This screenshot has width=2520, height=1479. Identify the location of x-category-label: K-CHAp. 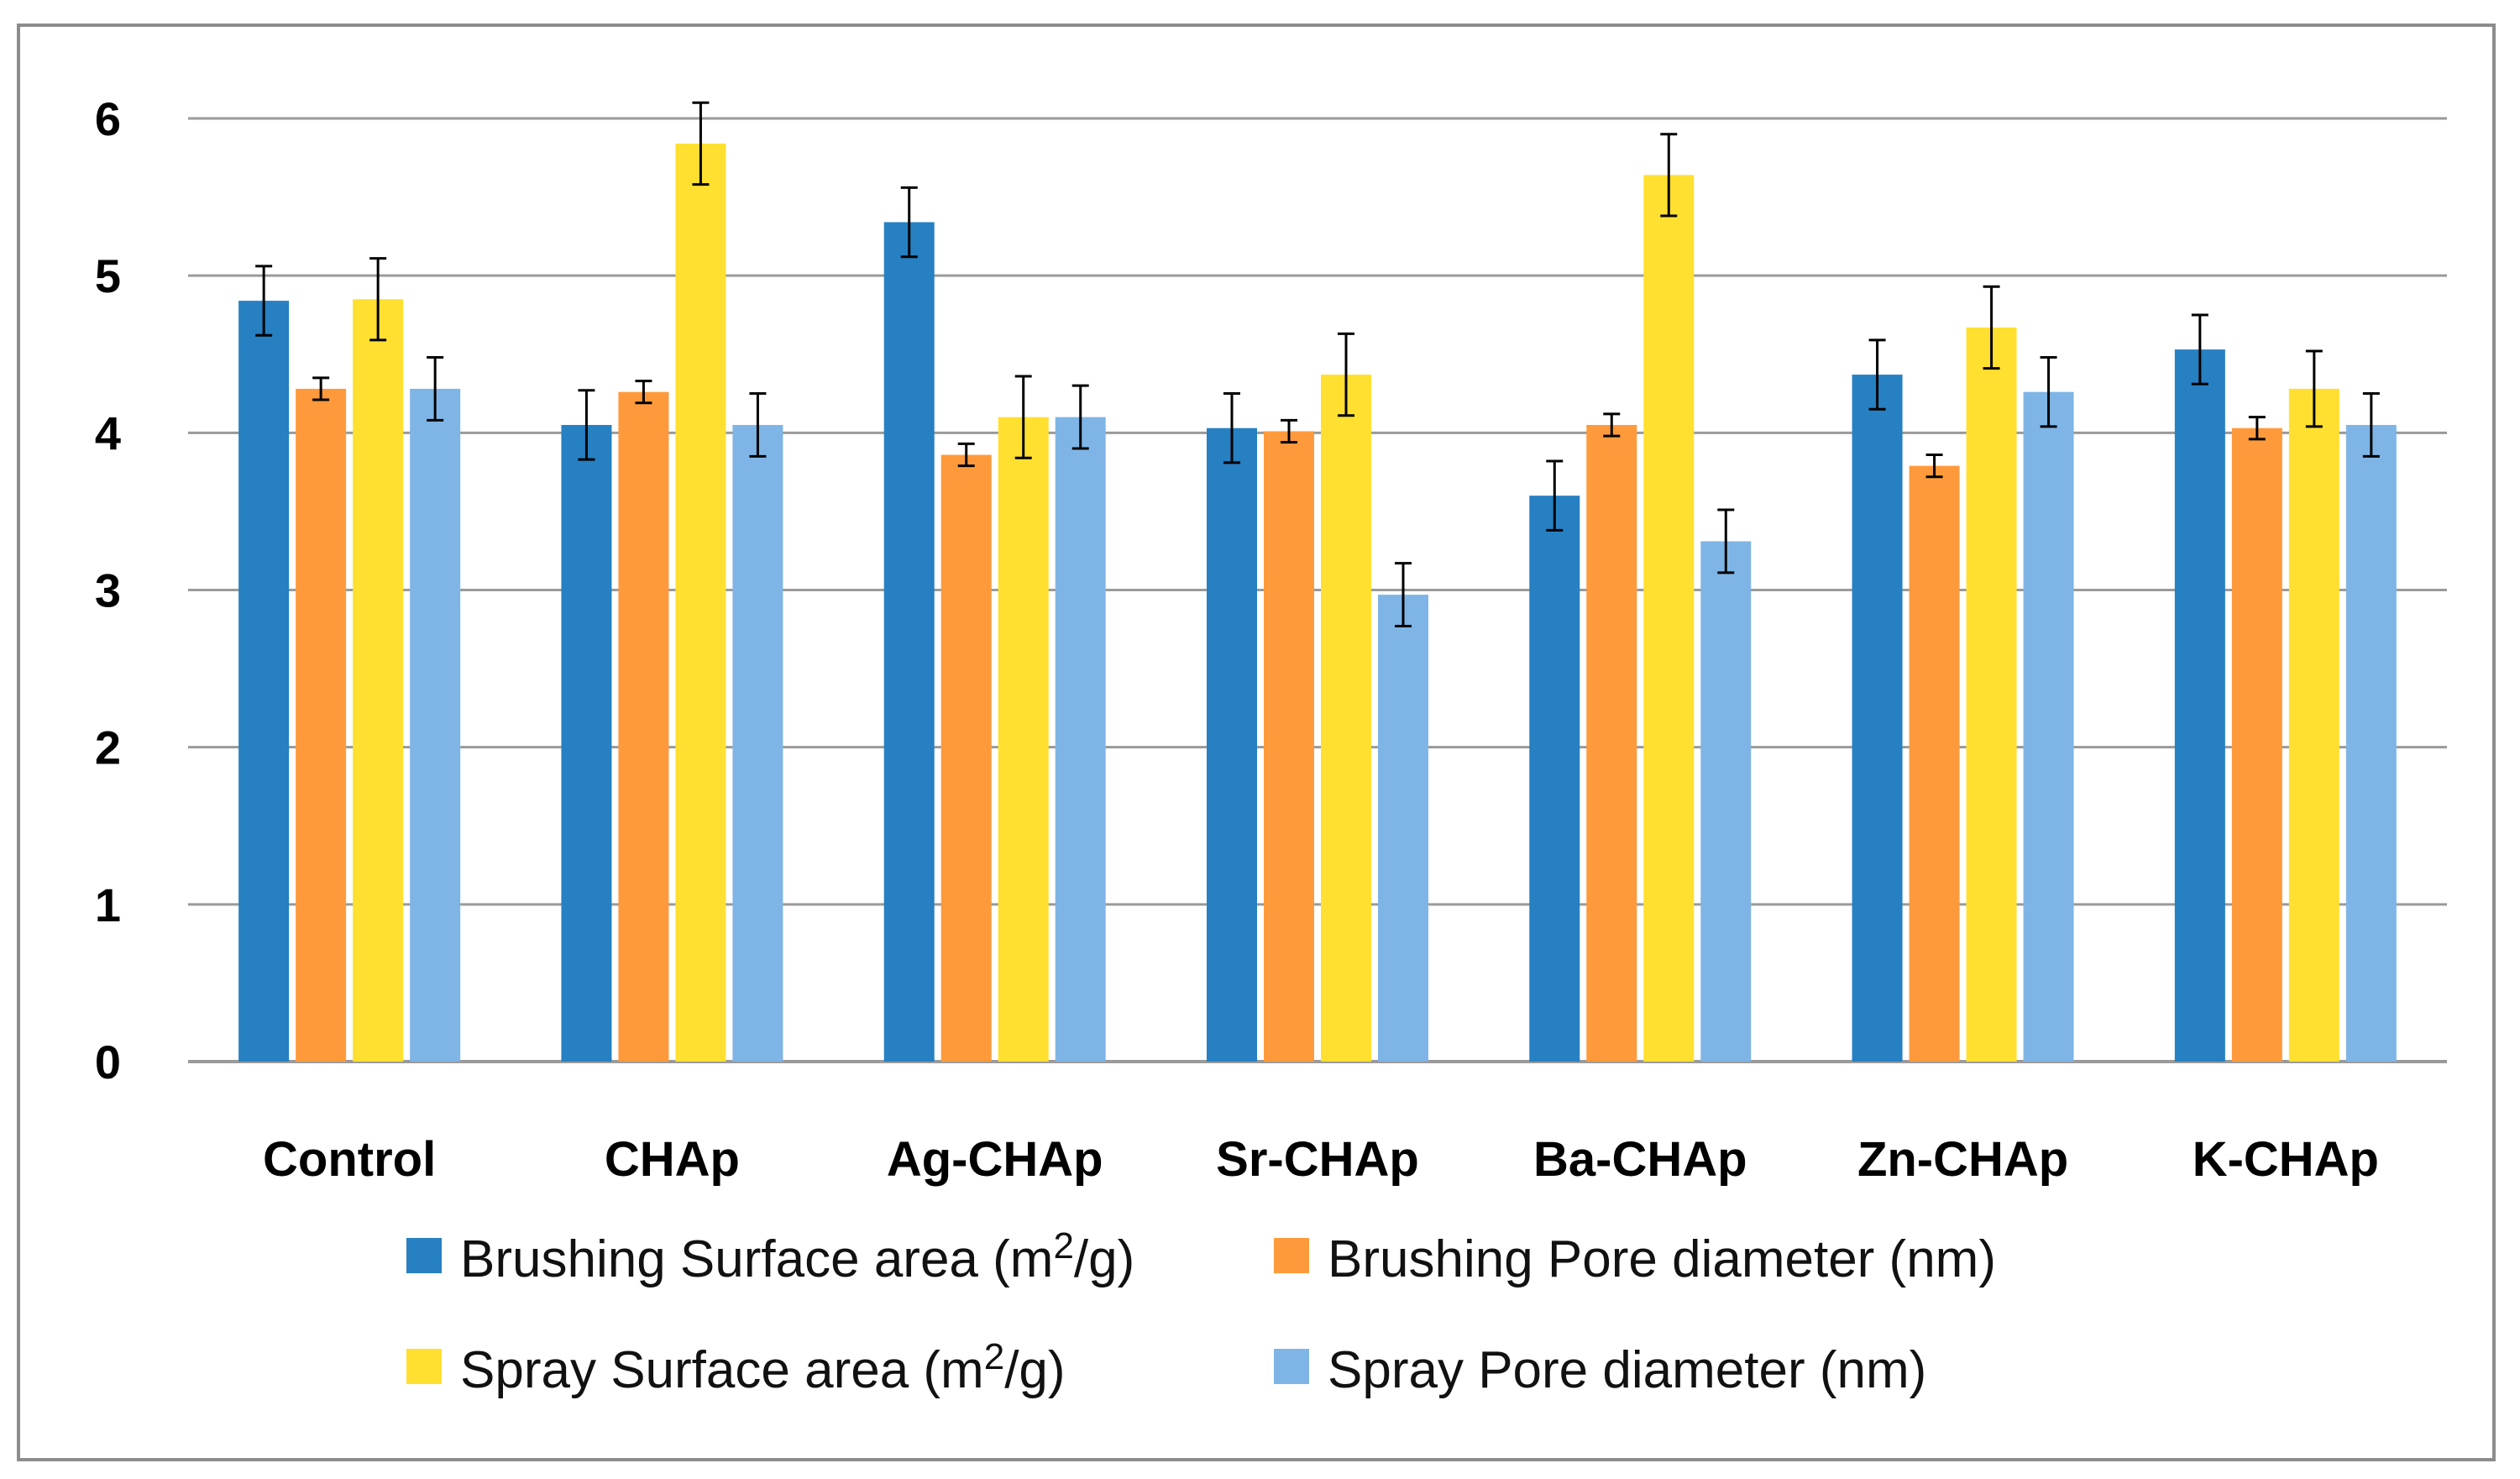
(2286, 1159).